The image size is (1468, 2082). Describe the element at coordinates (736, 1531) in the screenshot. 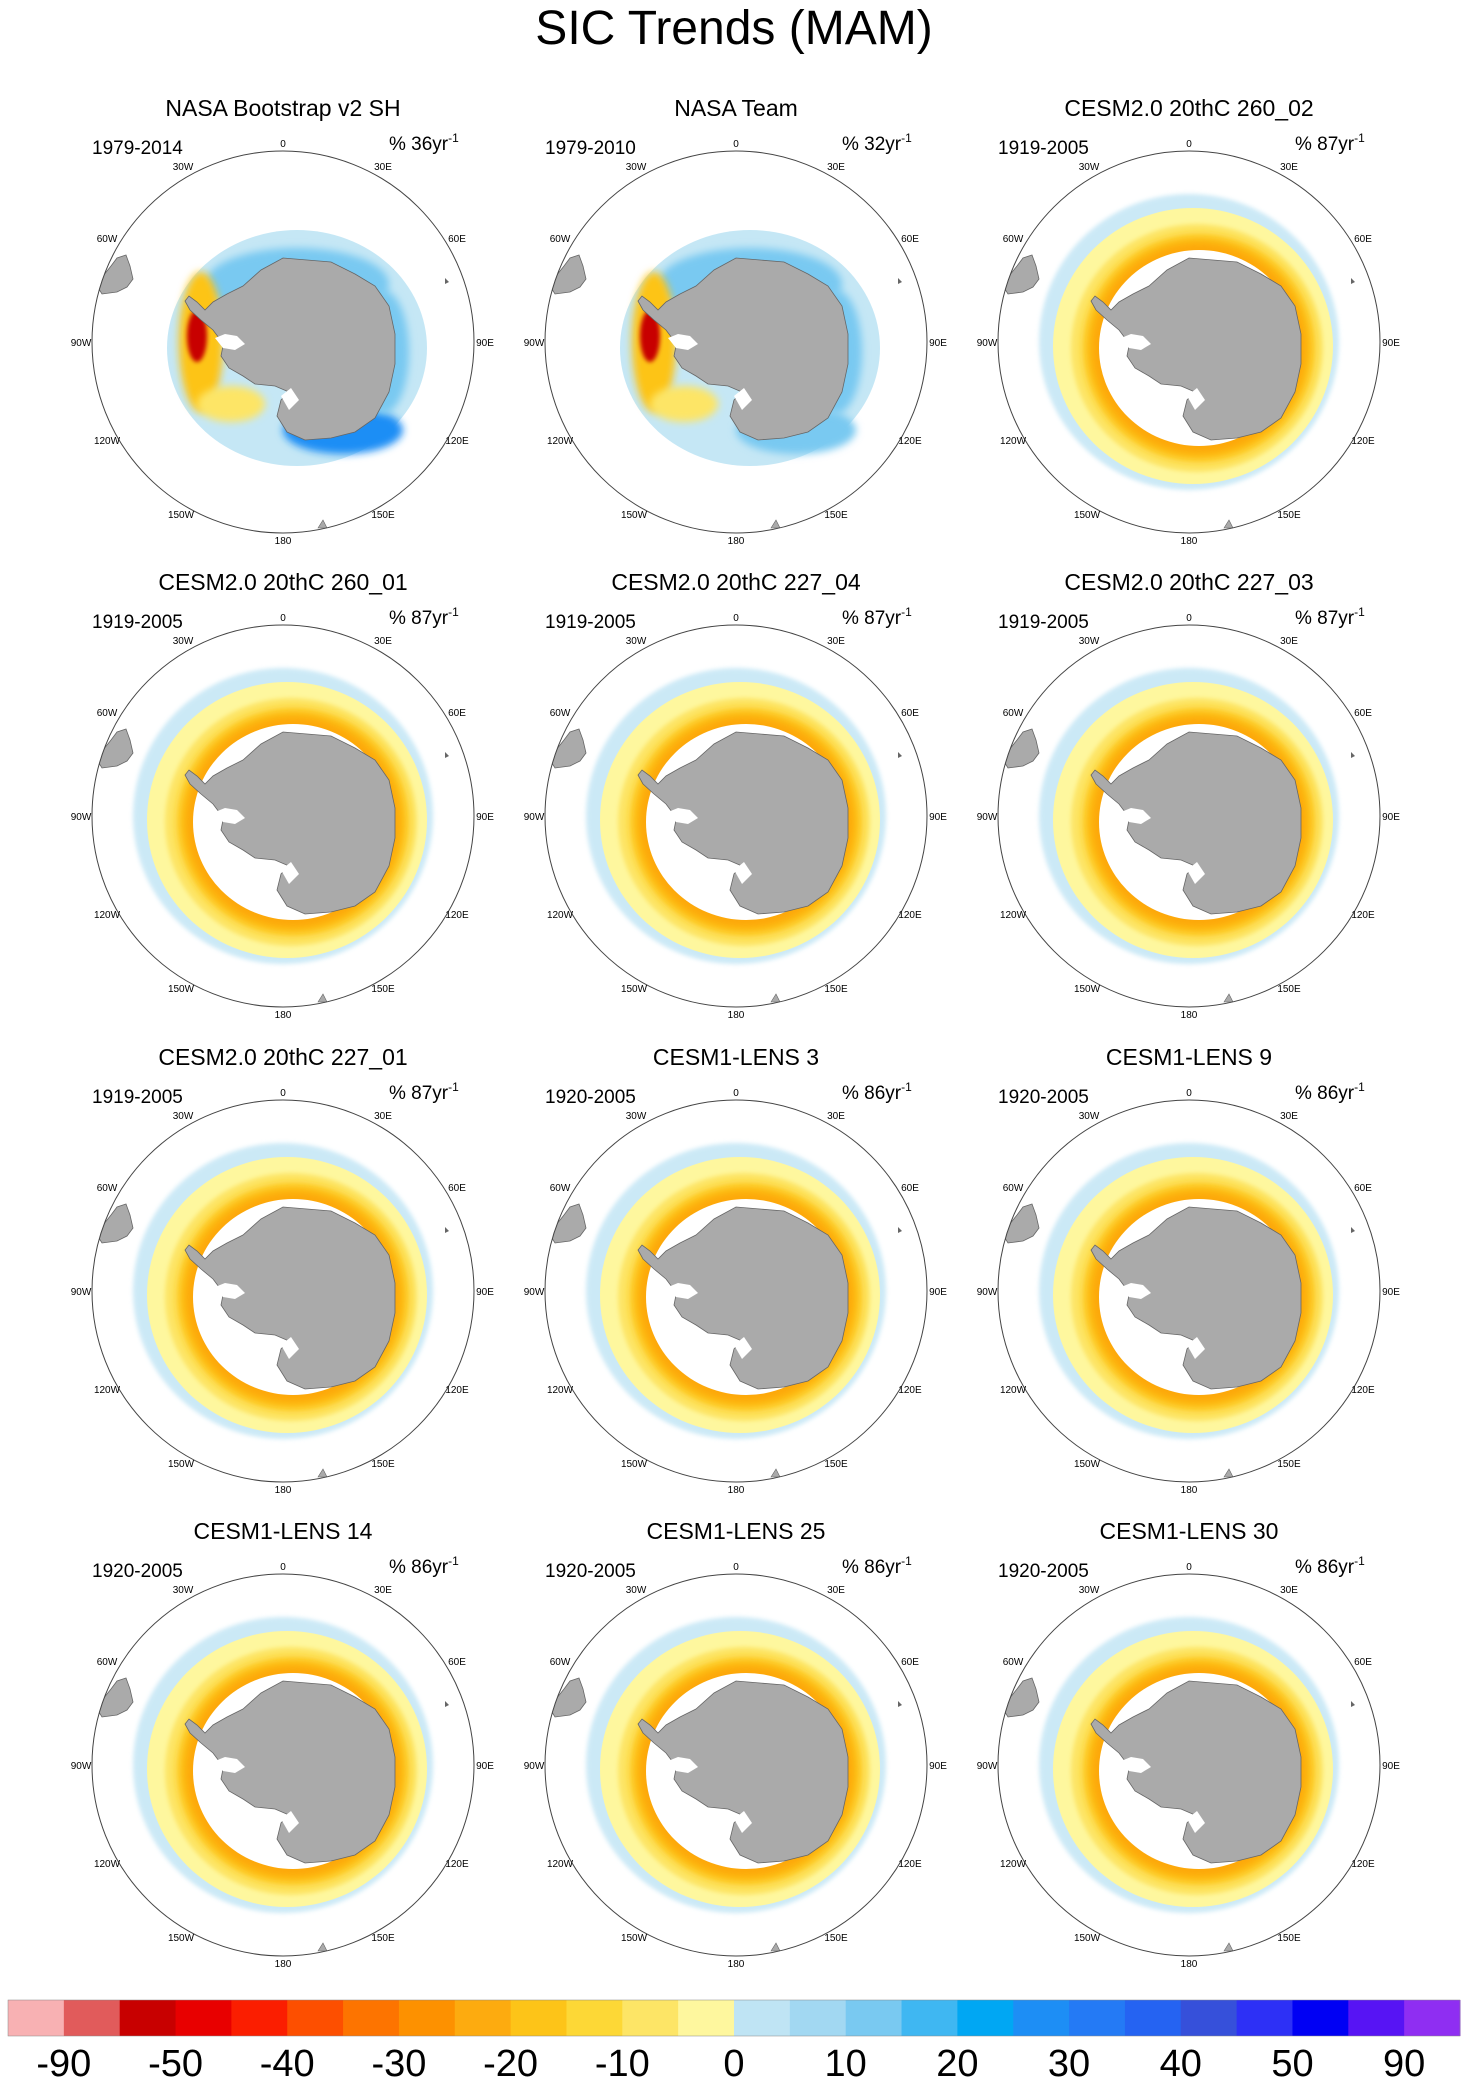

I see `panel-title: CESM1-LENS 25` at that location.